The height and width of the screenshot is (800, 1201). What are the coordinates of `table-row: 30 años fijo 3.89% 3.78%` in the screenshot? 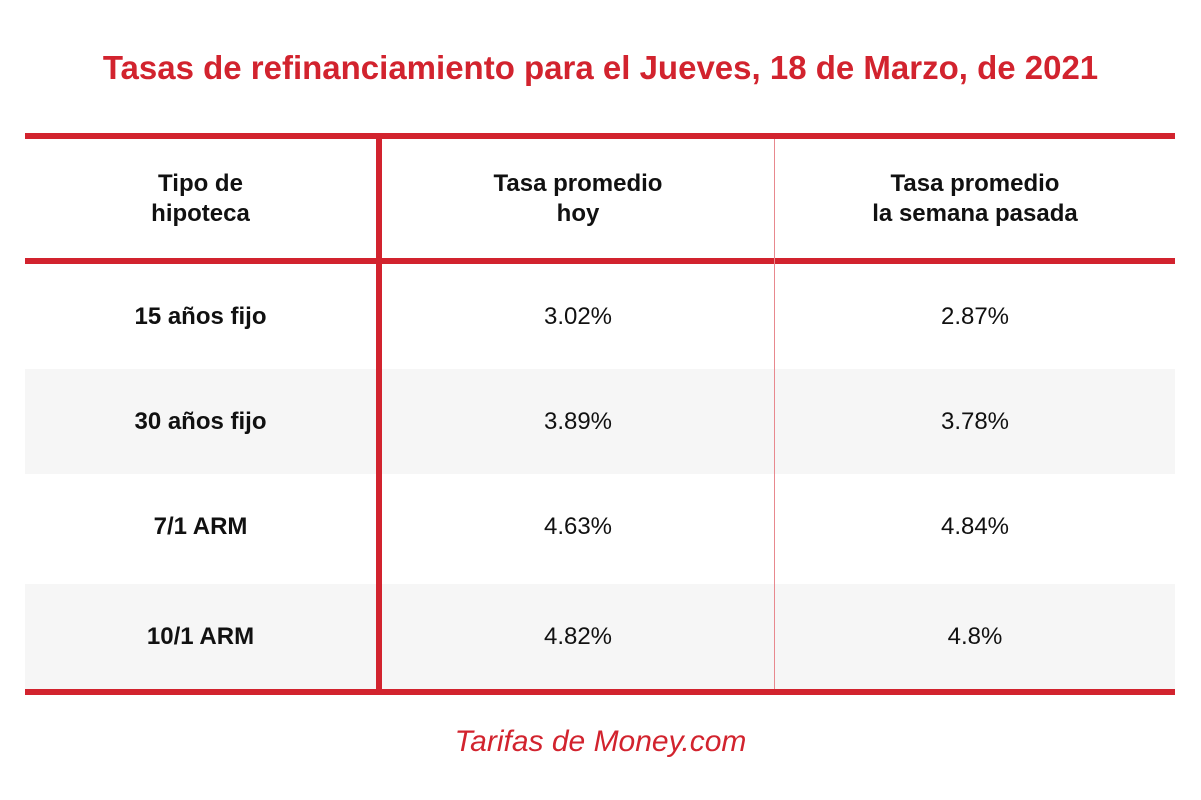 It's located at (600, 421).